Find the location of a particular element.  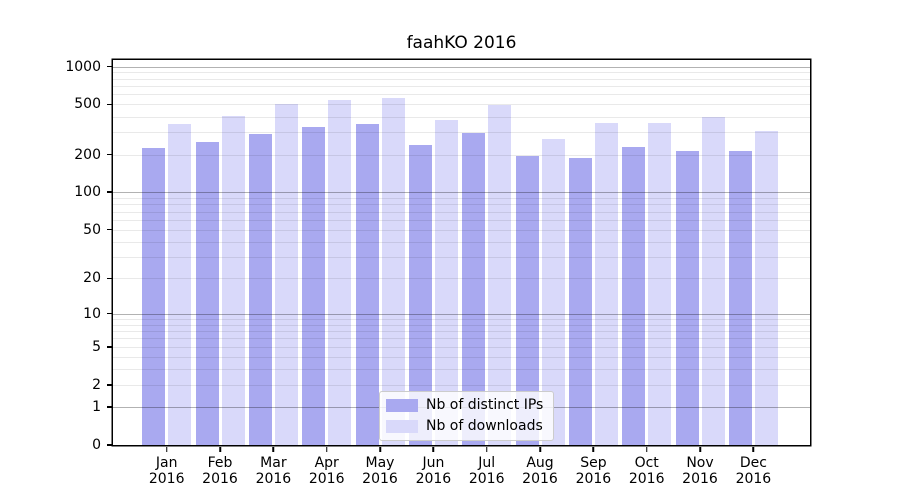

y-tick-label: 0 is located at coordinates (96, 445).